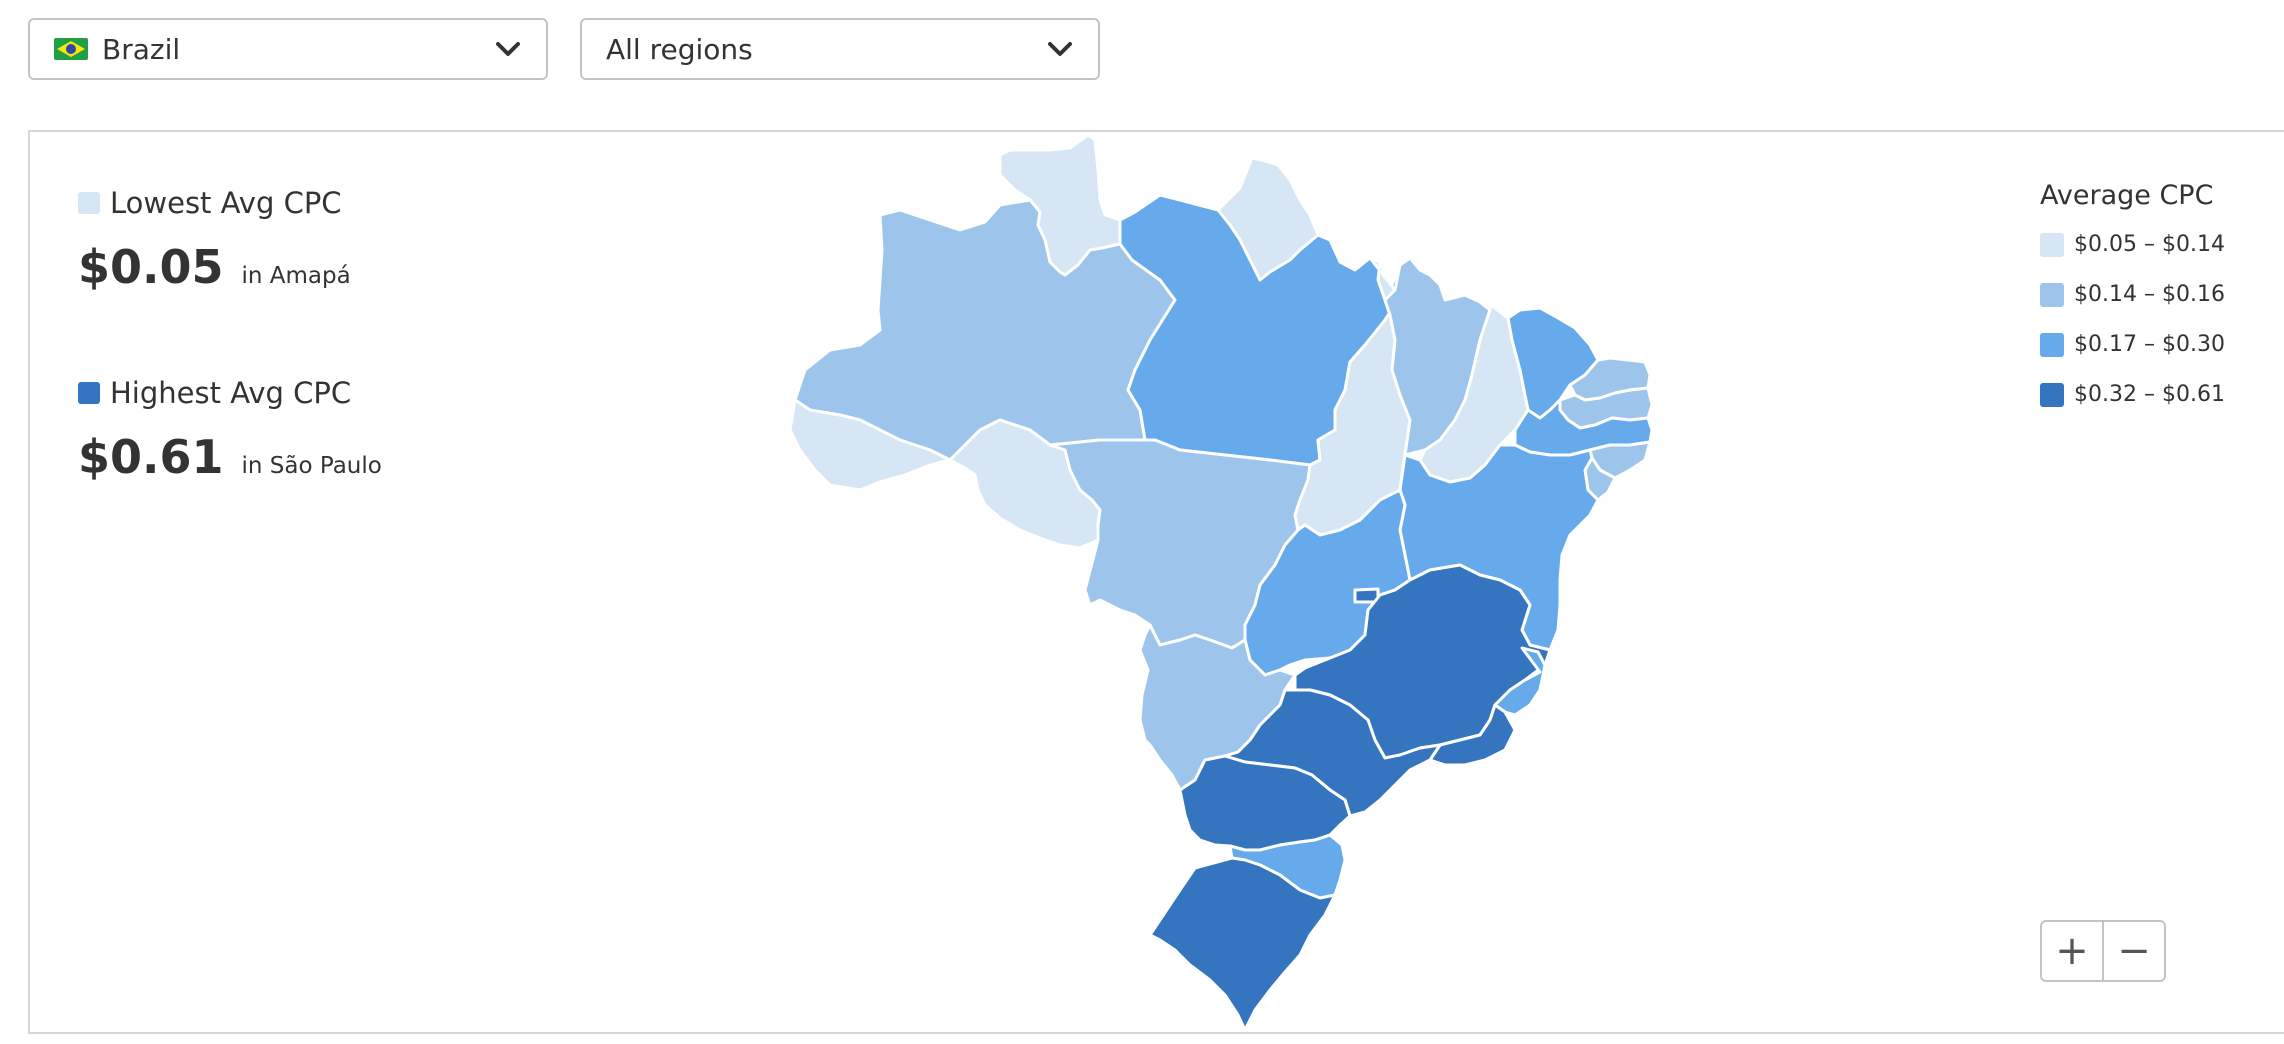  Describe the element at coordinates (1265, 803) in the screenshot. I see `state-parana: Paraná` at that location.